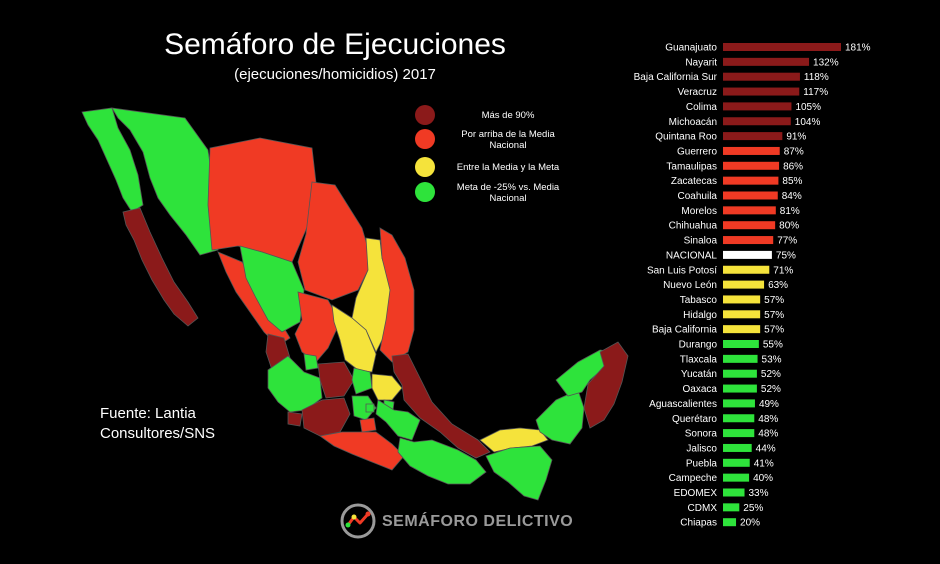  I want to click on category-label: Baja California, so click(684, 330).